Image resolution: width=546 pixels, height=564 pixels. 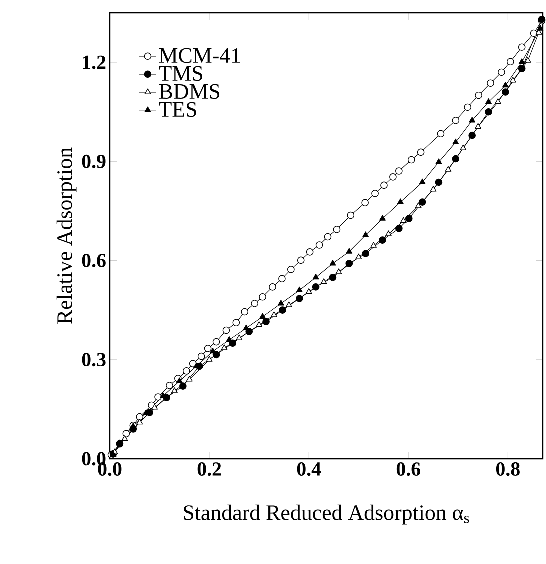 I want to click on legend-label: TES, so click(x=177, y=110).